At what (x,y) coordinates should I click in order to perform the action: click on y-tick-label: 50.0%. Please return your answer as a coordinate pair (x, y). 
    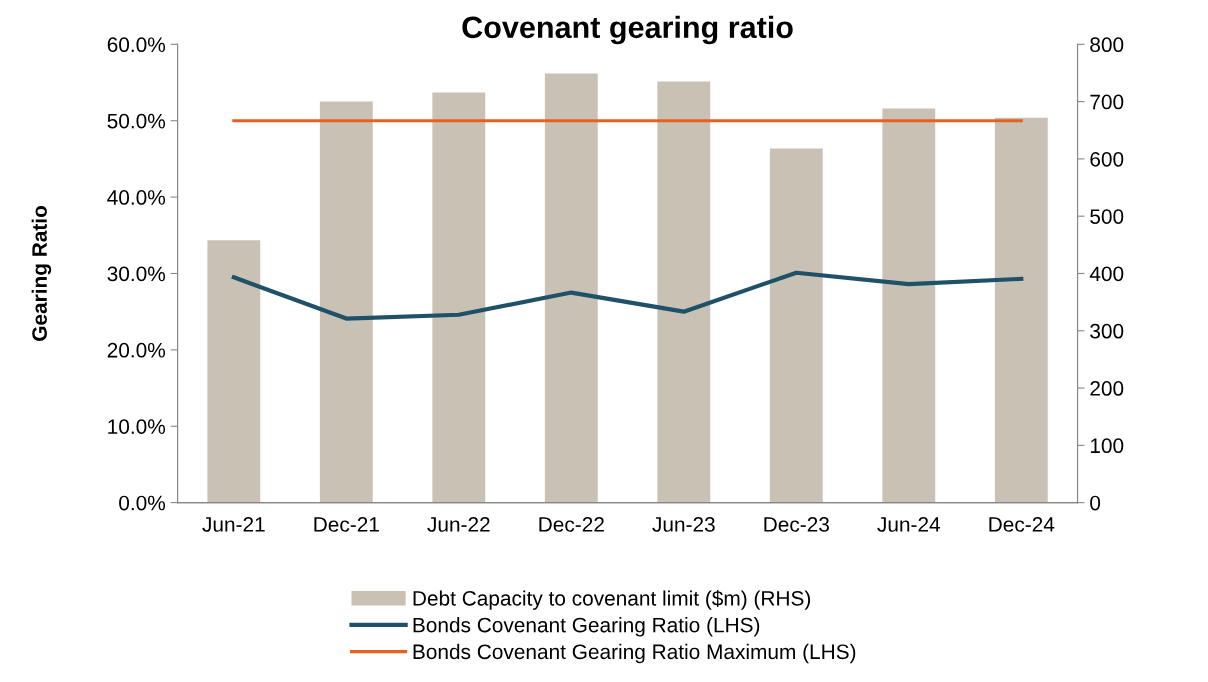
    Looking at the image, I should click on (136, 121).